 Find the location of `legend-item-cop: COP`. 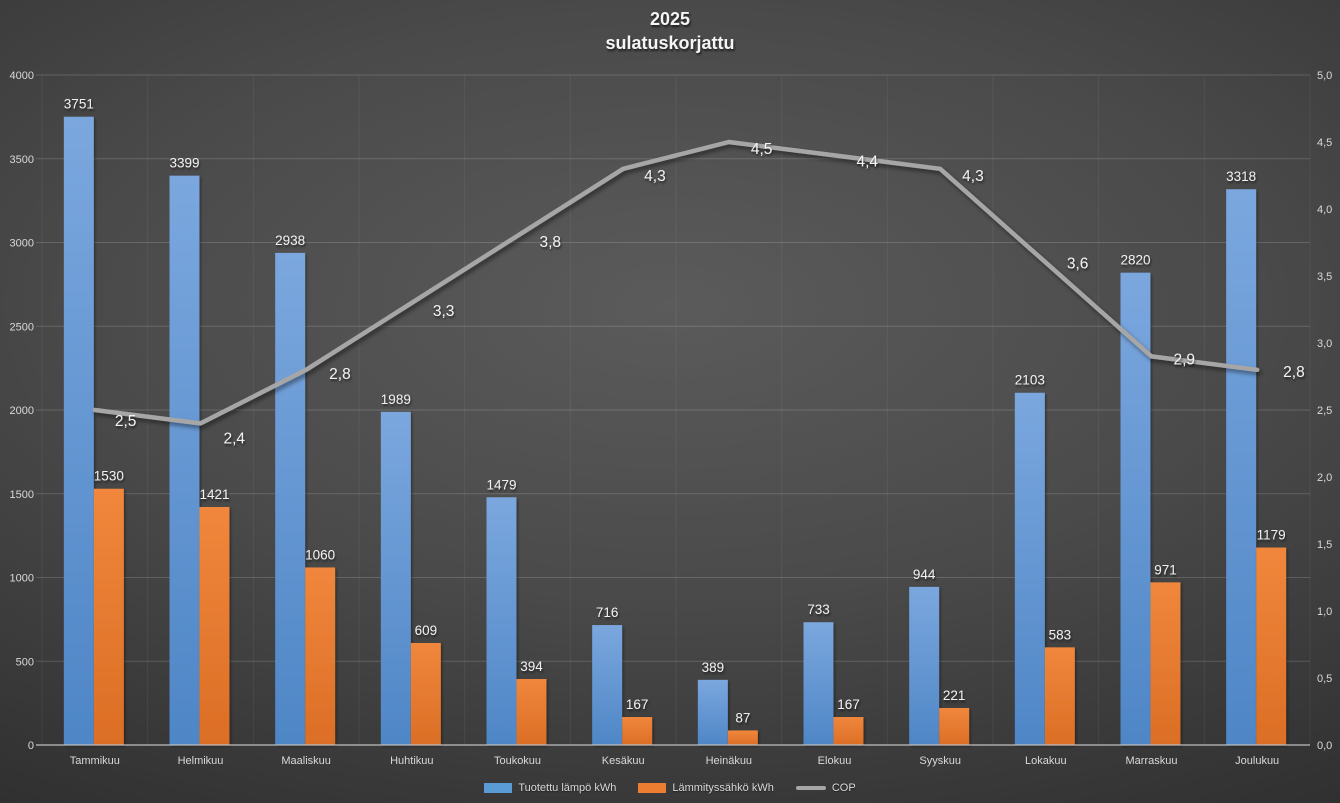

legend-item-cop: COP is located at coordinates (825, 788).